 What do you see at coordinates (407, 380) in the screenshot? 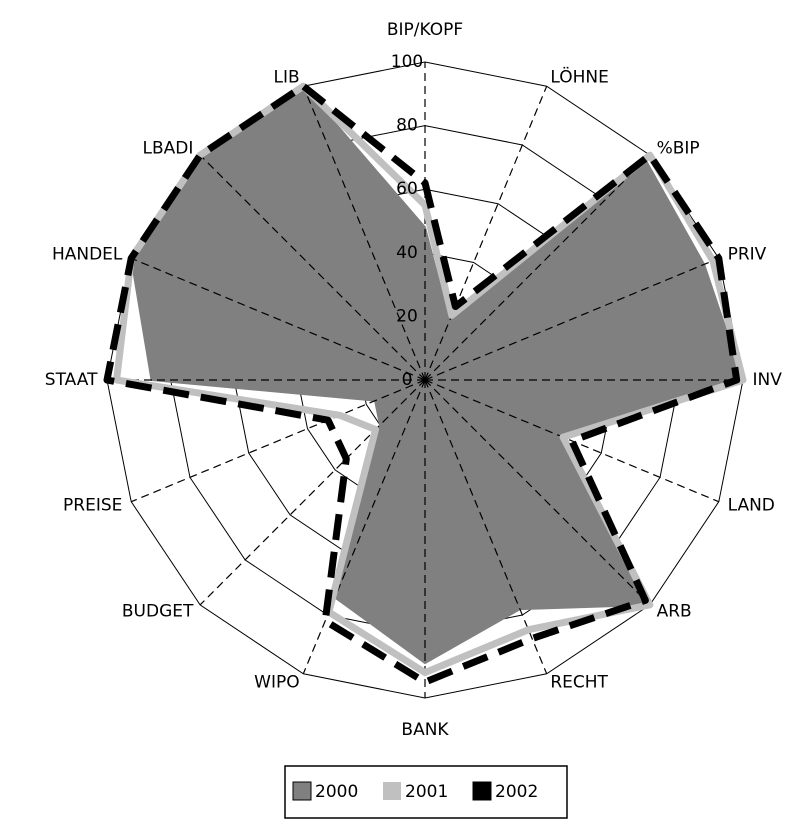
I see `r-tick-label: 0` at bounding box center [407, 380].